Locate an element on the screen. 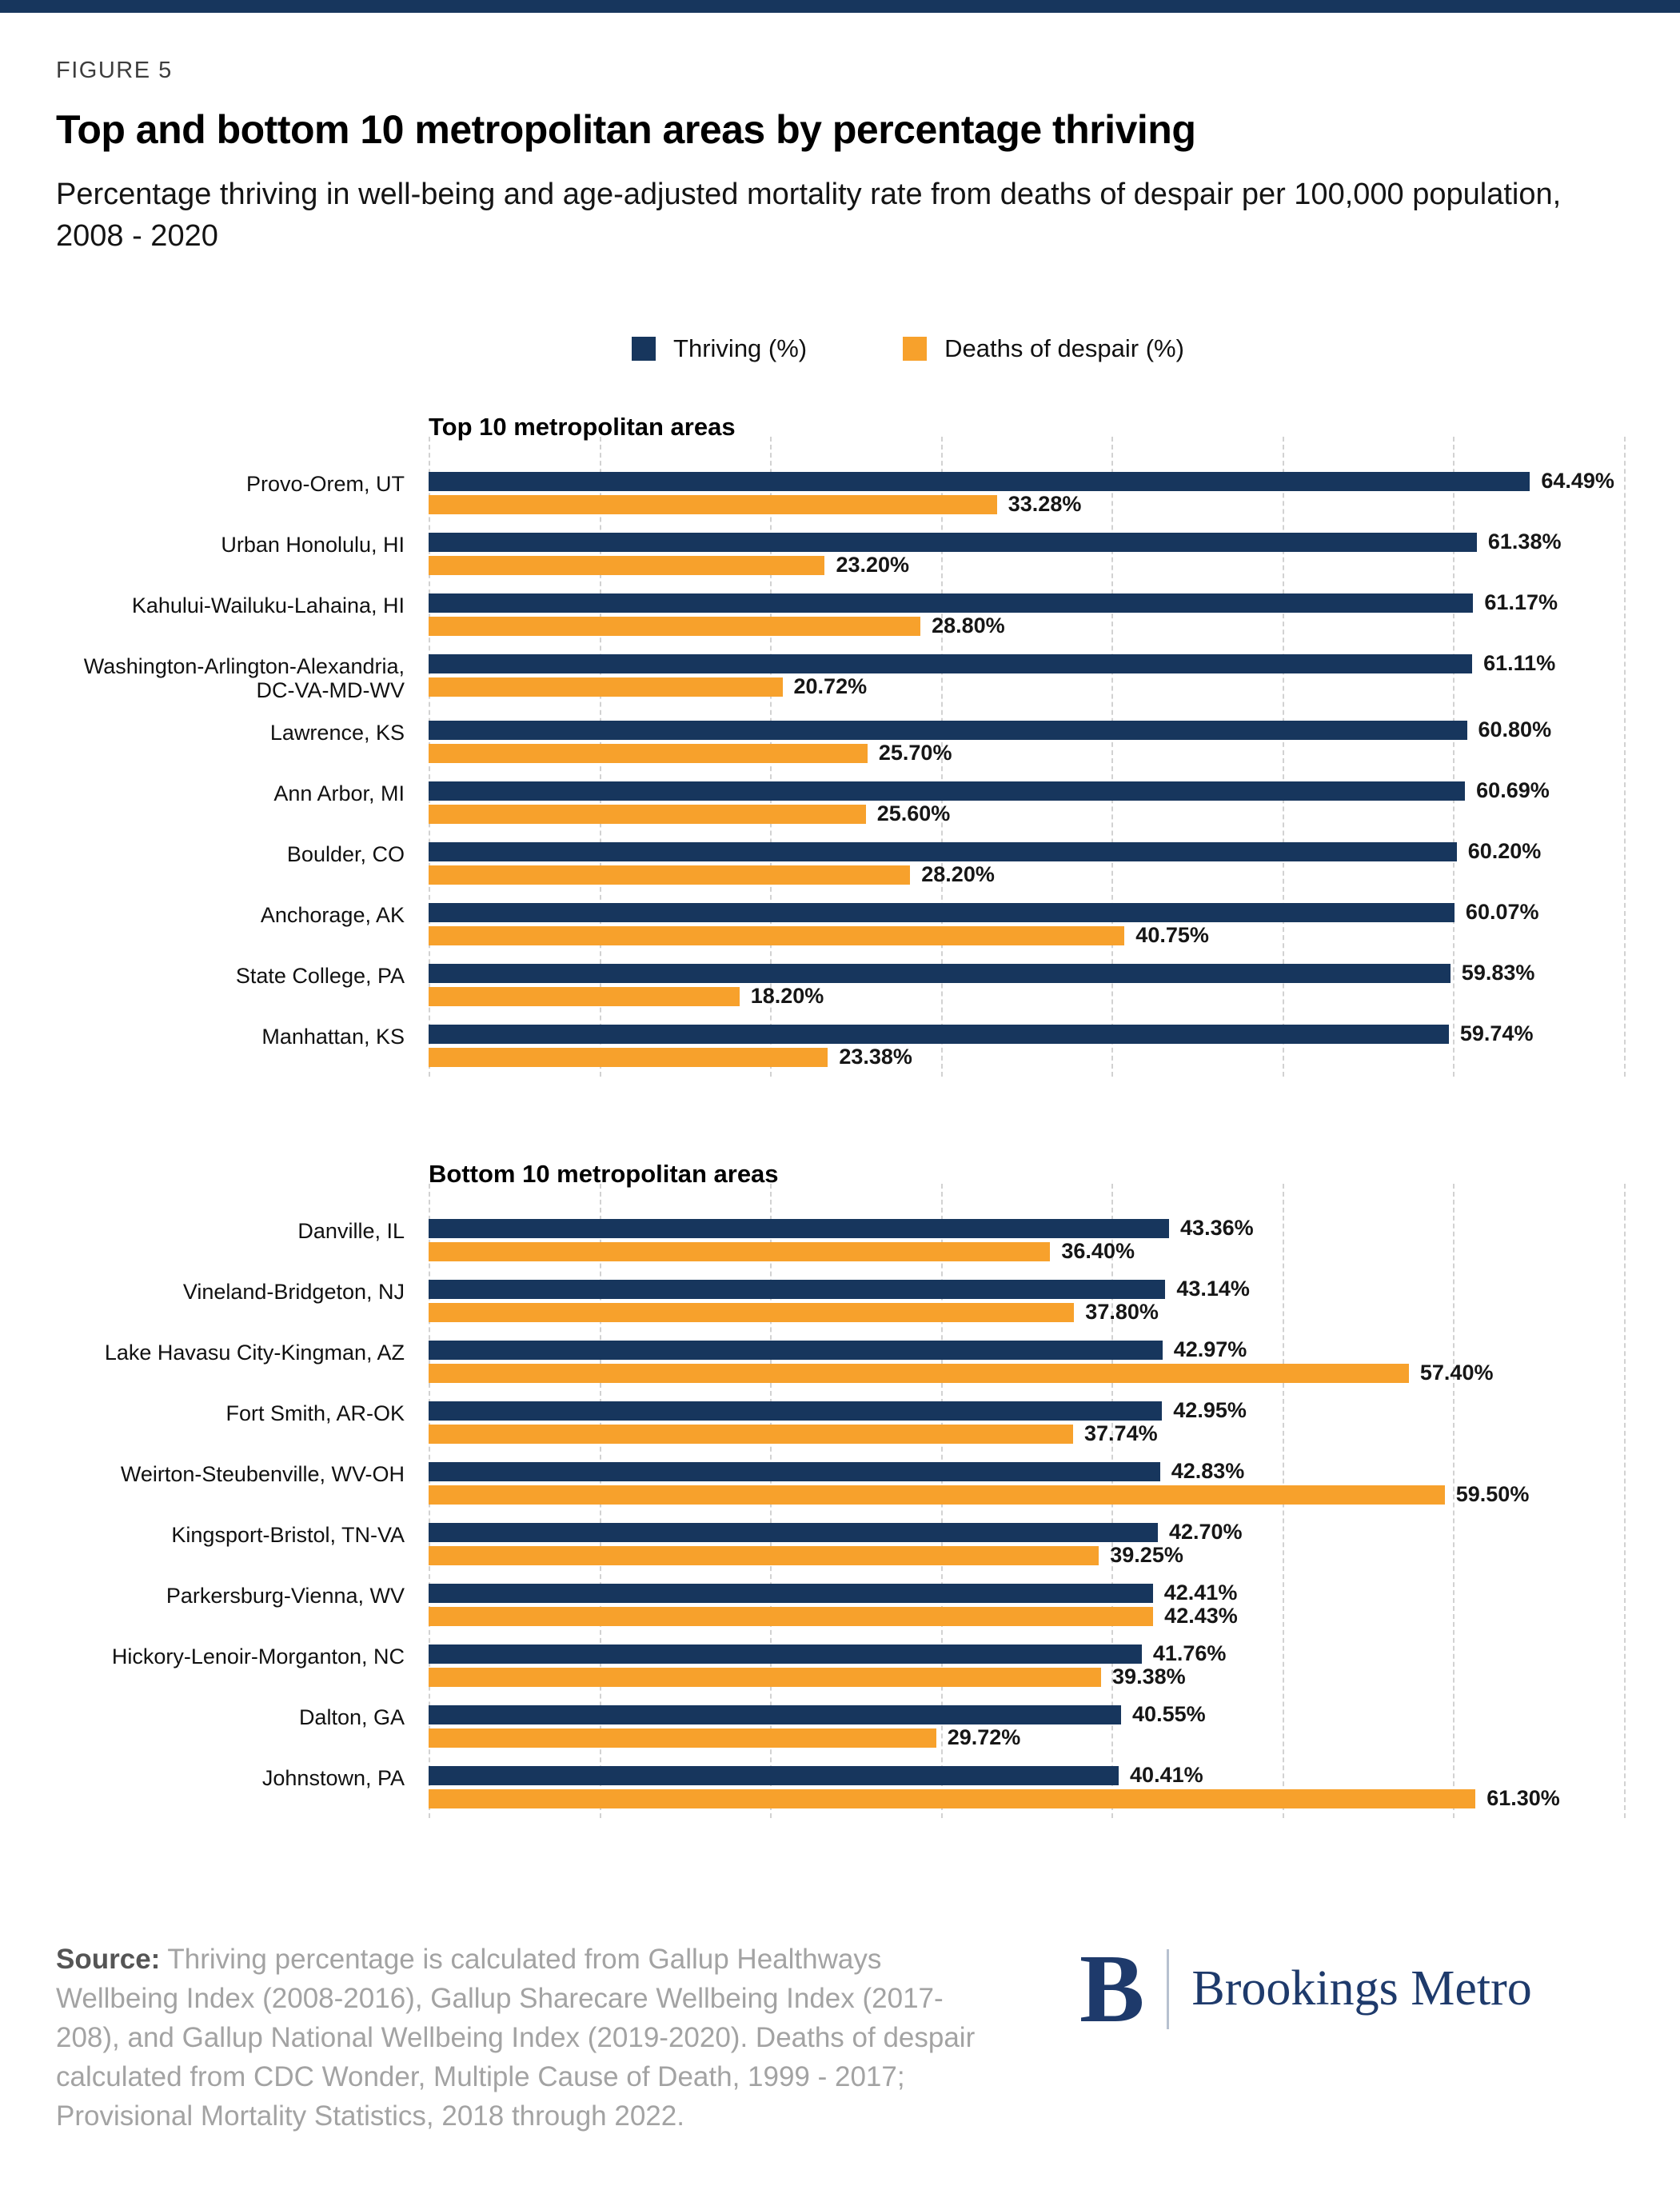  chart-row: Kahului-Wailuku-Lahaina, HI 61.17% 28.80% is located at coordinates (840, 614).